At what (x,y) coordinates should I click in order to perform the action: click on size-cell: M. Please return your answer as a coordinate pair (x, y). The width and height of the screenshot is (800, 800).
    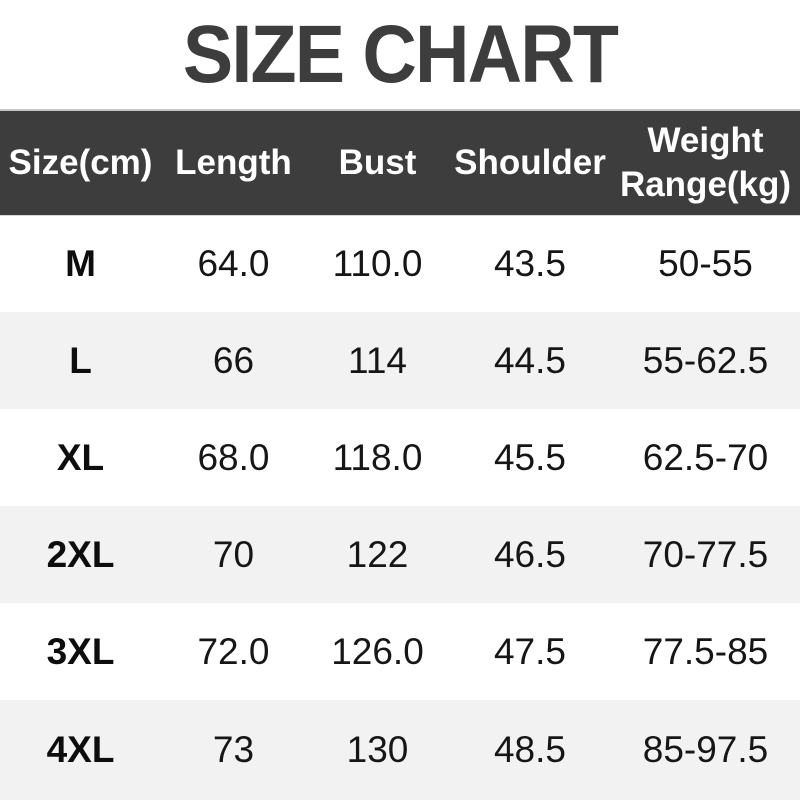
    Looking at the image, I should click on (80, 263).